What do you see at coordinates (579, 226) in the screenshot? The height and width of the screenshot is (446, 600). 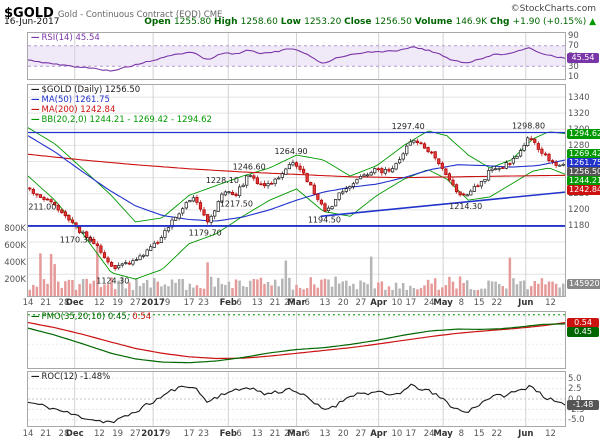 I see `price-axis-label: 1180` at bounding box center [579, 226].